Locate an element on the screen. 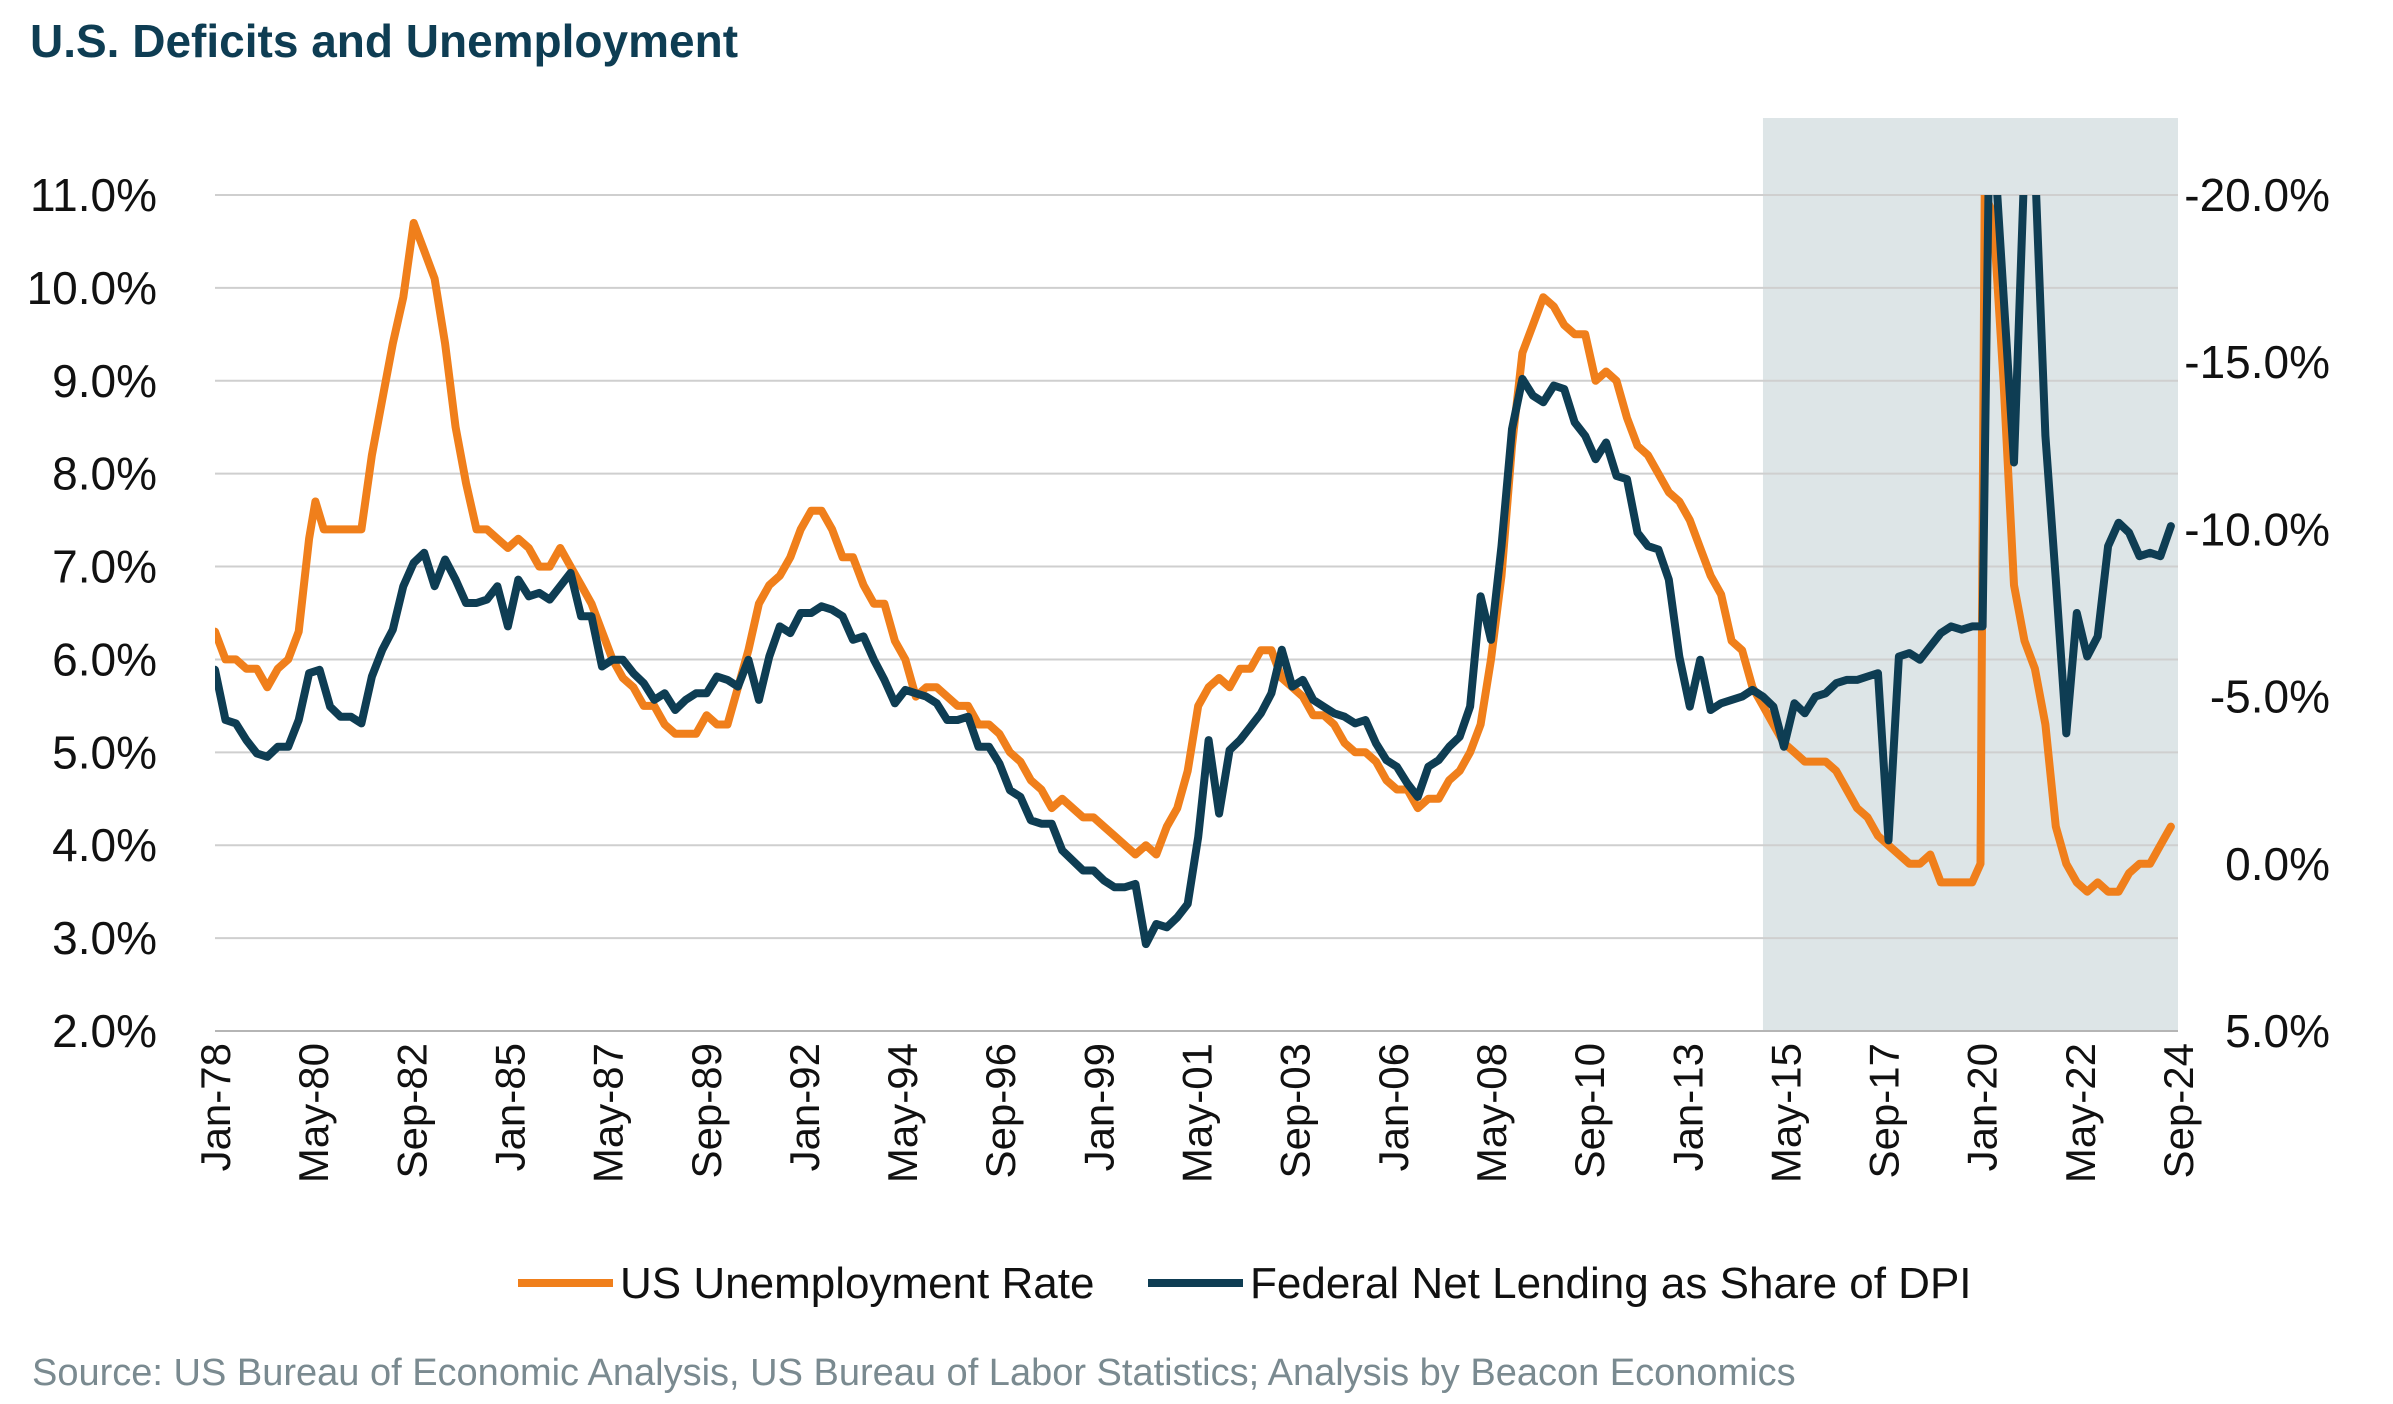 This screenshot has width=2393, height=1404. left-tick-label: 4.0% is located at coordinates (104, 845).